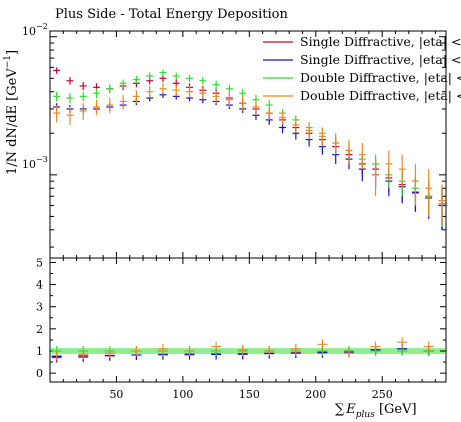  I want to click on chart-title: Plus Side - Total Energy Deposition, so click(171, 14).